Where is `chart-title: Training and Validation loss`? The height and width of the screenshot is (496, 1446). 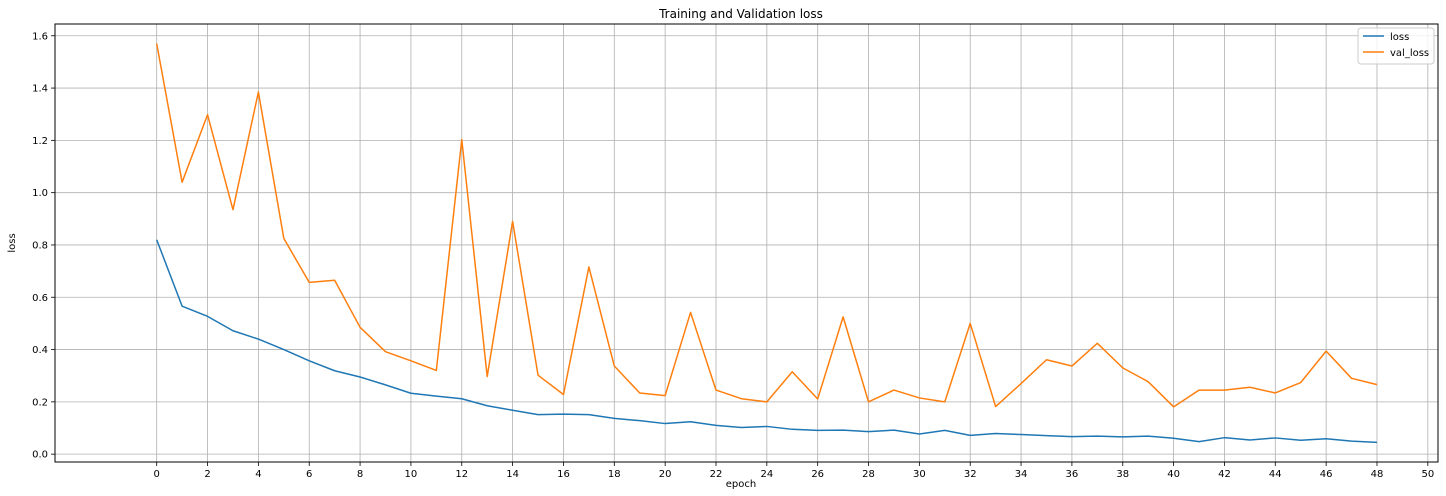 chart-title: Training and Validation loss is located at coordinates (740, 14).